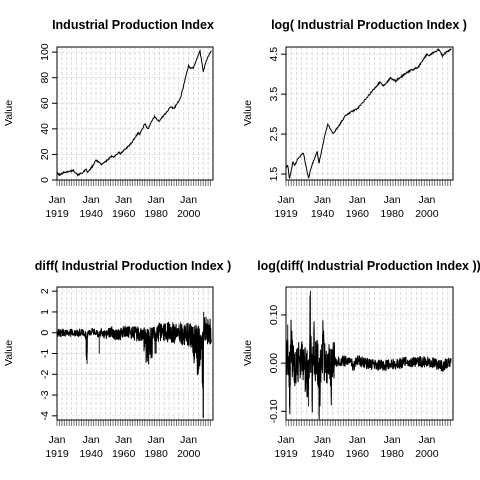 The image size is (480, 480). I want to click on y-tick-label: 100, so click(45, 52).